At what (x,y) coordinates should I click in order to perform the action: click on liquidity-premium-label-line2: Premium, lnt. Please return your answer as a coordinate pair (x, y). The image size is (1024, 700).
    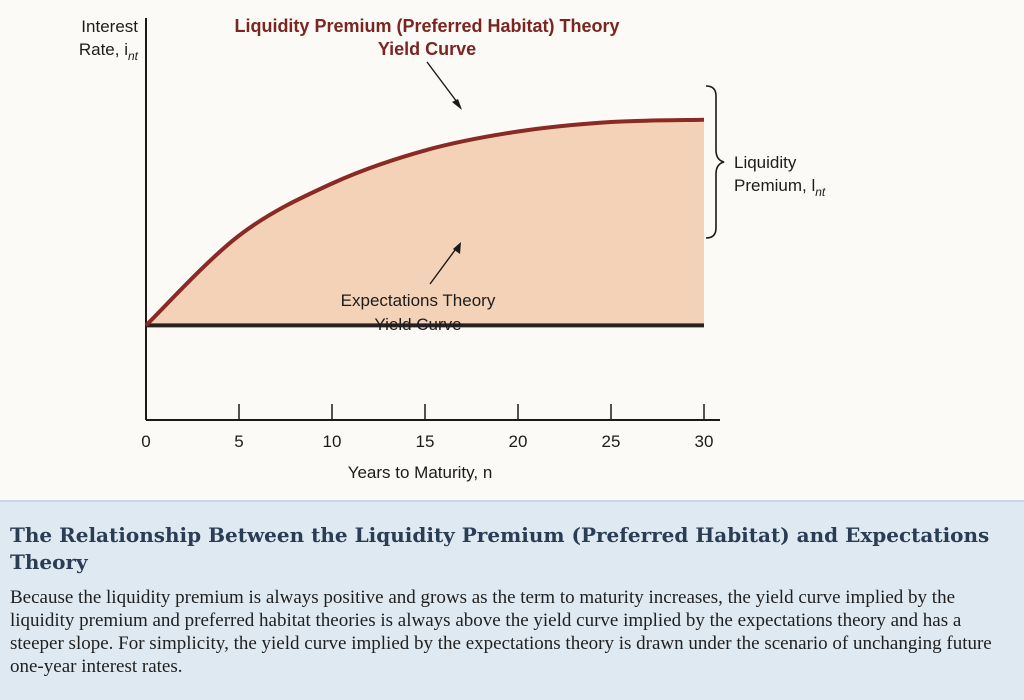
    Looking at the image, I should click on (780, 187).